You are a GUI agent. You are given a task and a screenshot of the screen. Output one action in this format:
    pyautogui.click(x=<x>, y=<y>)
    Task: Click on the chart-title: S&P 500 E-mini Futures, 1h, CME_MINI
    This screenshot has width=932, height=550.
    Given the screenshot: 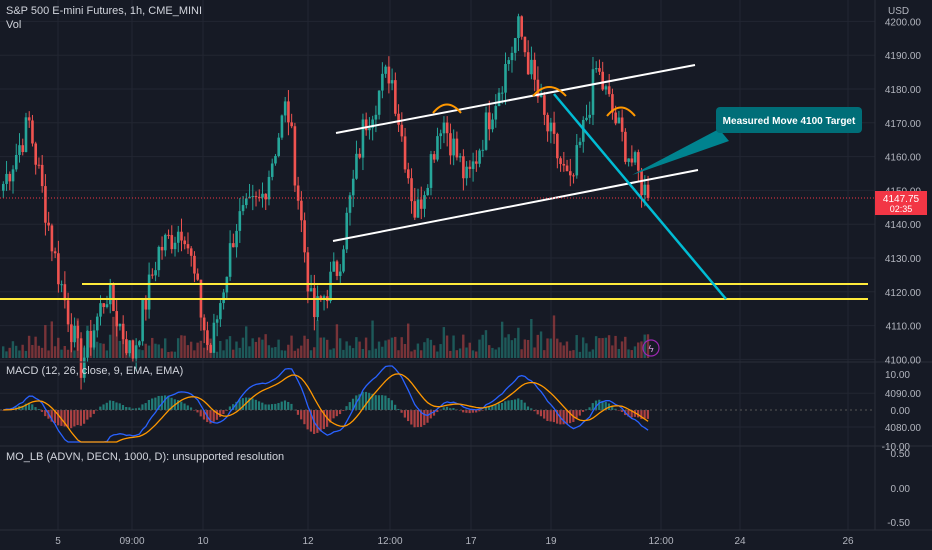 What is the action you would take?
    pyautogui.click(x=104, y=11)
    